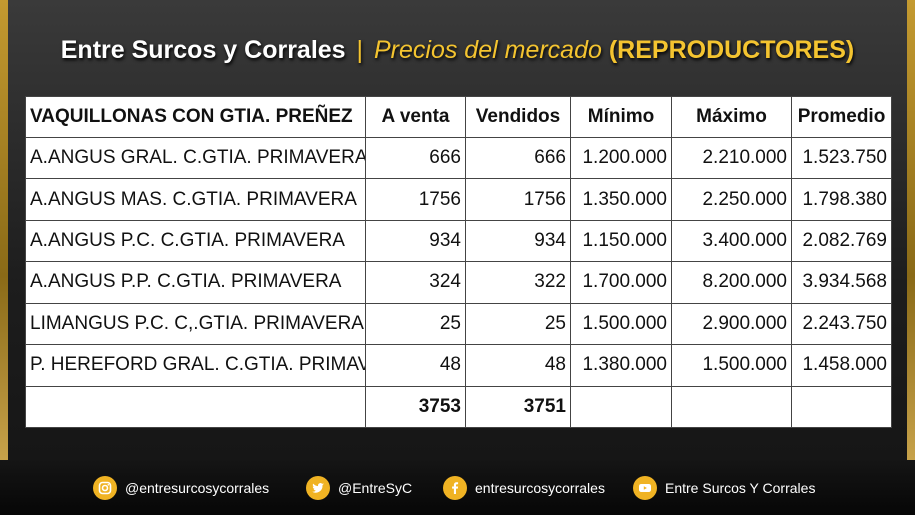  I want to click on table-cell: A.ANGUS P.P. C.GTIA. PRIMAVERA, so click(195, 282).